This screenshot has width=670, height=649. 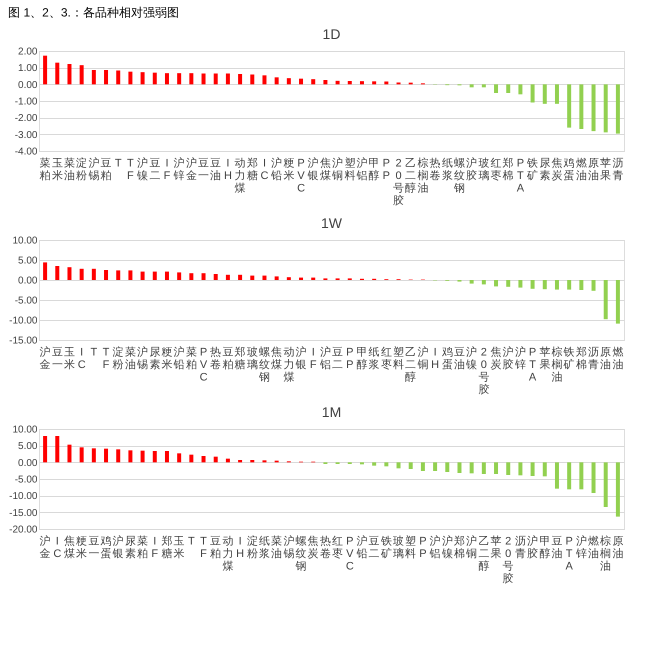 I want to click on x-tick-label: 玉米, so click(x=179, y=548).